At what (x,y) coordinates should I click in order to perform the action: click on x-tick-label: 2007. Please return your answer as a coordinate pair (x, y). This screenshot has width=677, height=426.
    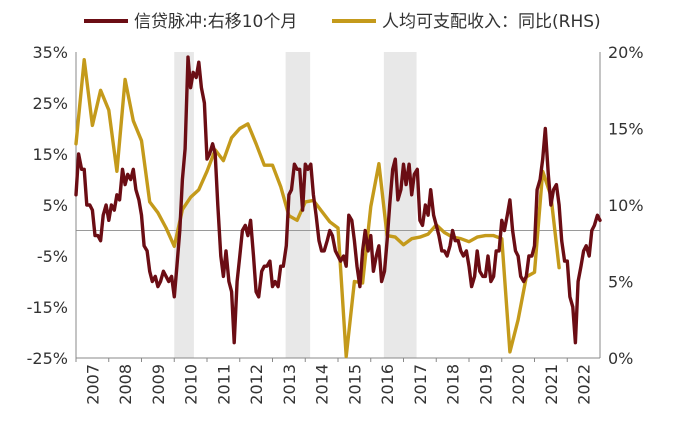
    Looking at the image, I should click on (92, 384).